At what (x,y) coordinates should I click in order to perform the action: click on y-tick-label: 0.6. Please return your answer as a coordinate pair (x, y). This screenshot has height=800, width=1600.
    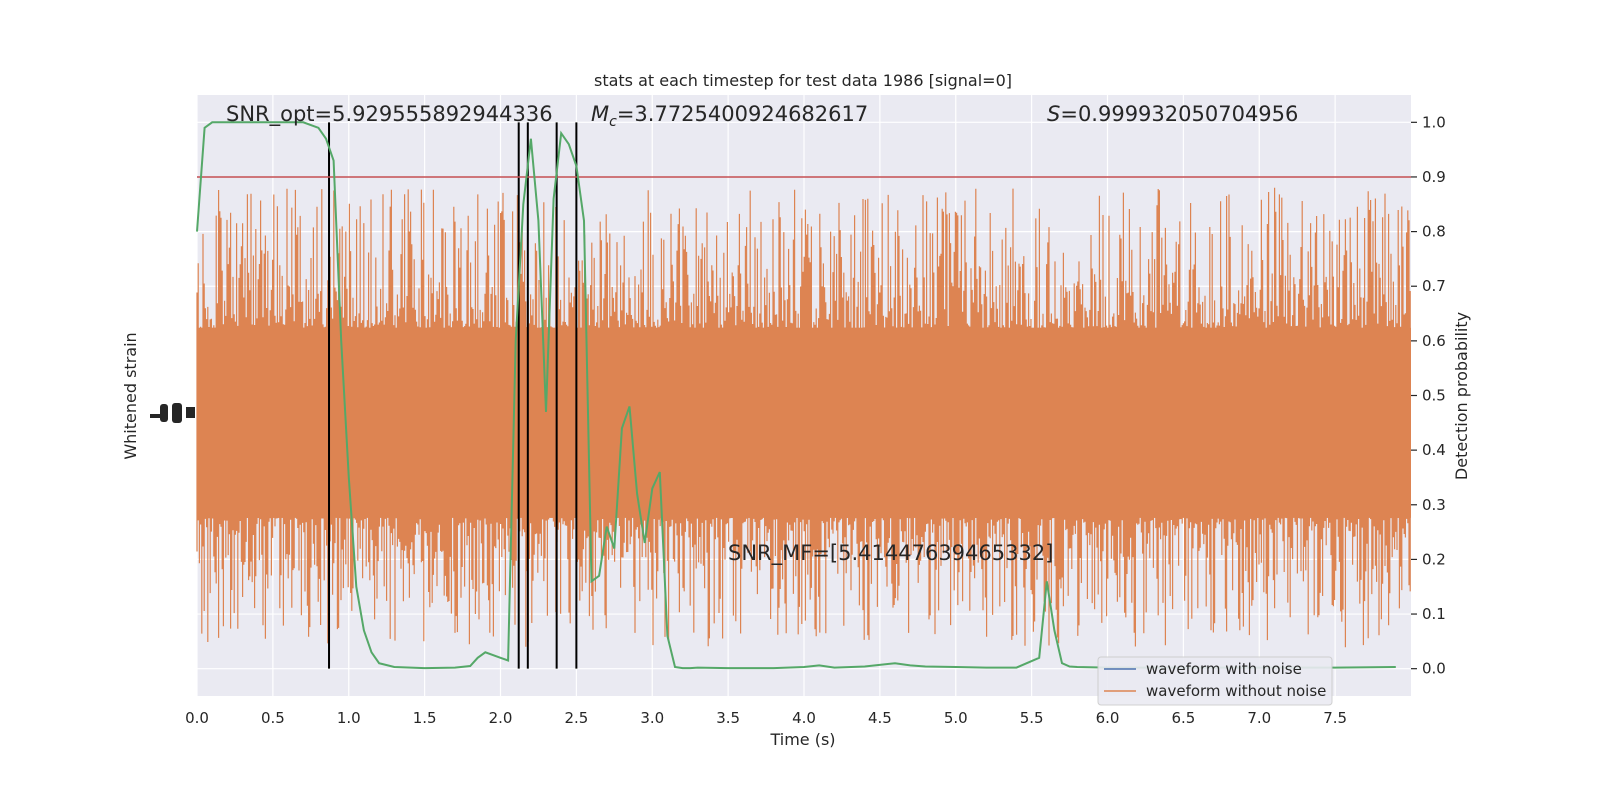
    Looking at the image, I should click on (1434, 341).